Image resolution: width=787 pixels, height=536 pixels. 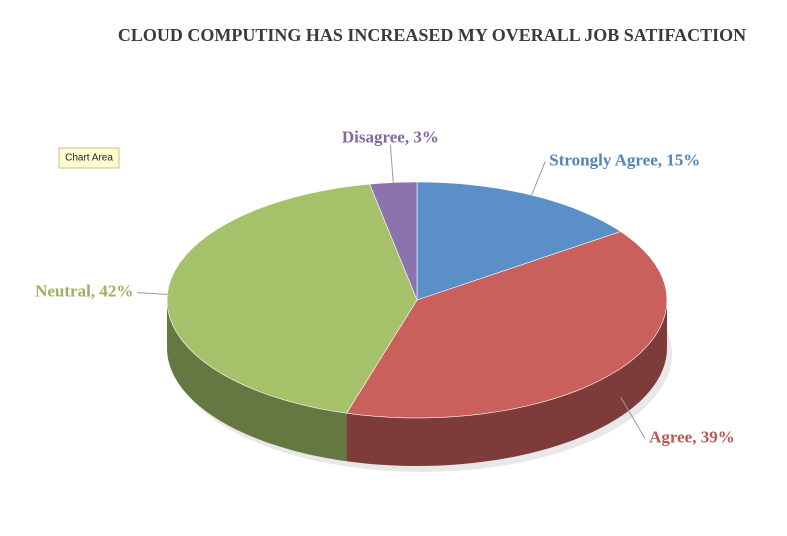 I want to click on label-category: Agree, so click(x=671, y=436).